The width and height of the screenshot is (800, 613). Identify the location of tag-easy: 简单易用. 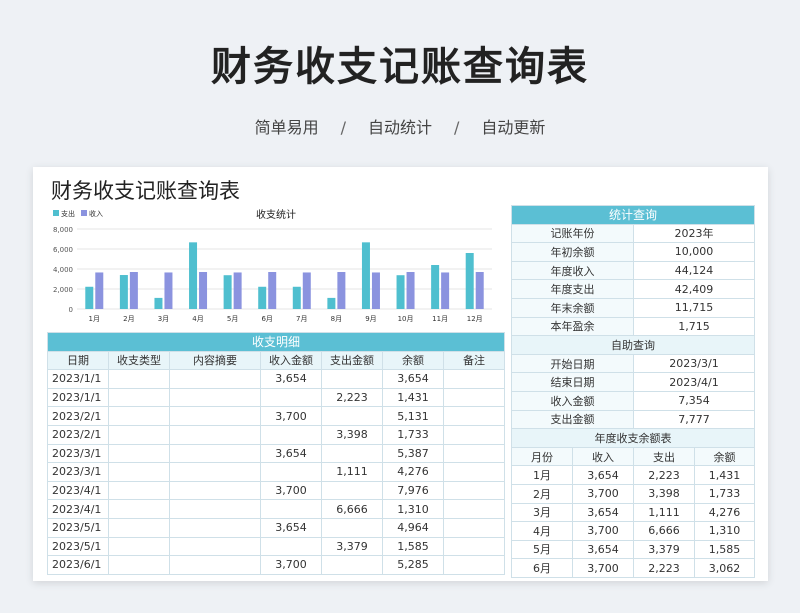
(286, 127).